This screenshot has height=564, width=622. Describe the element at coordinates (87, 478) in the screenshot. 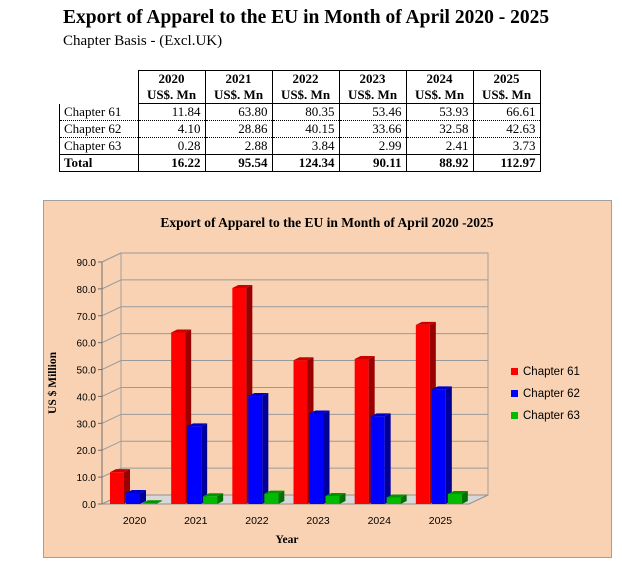

I see `y-tick-label: 10.0` at that location.